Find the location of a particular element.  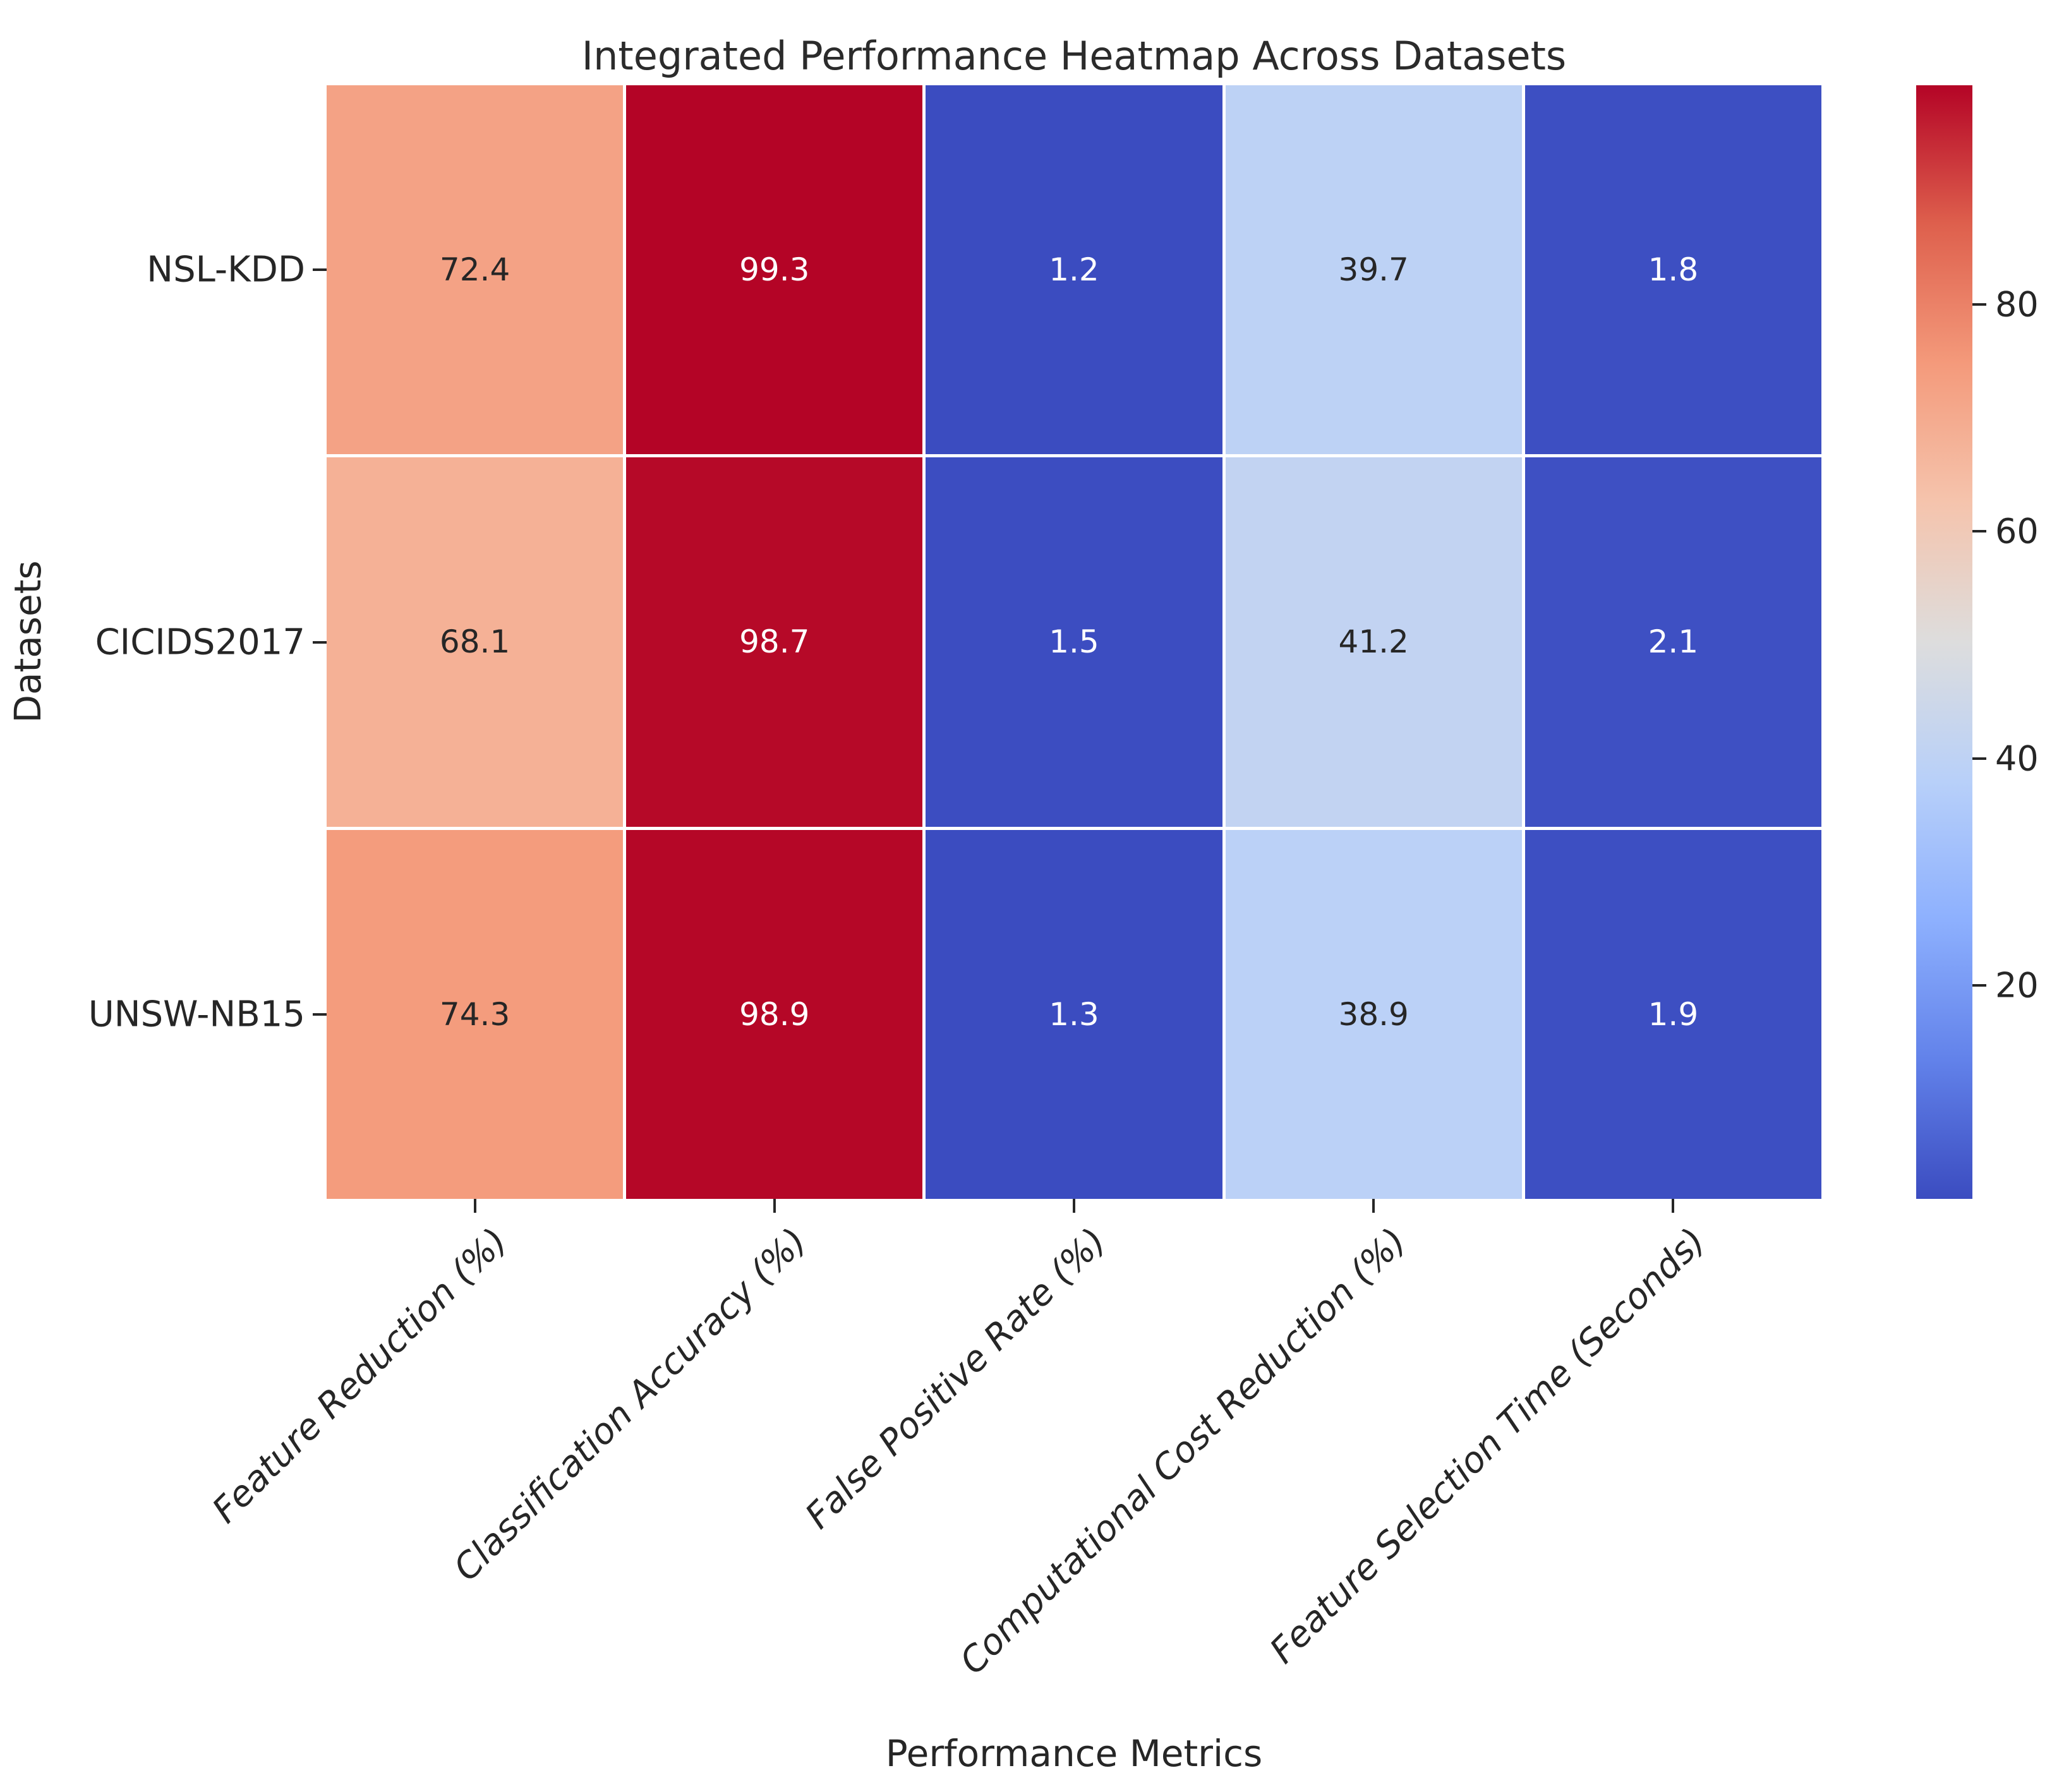

heatmap-cell: 98.7 is located at coordinates (774, 642).